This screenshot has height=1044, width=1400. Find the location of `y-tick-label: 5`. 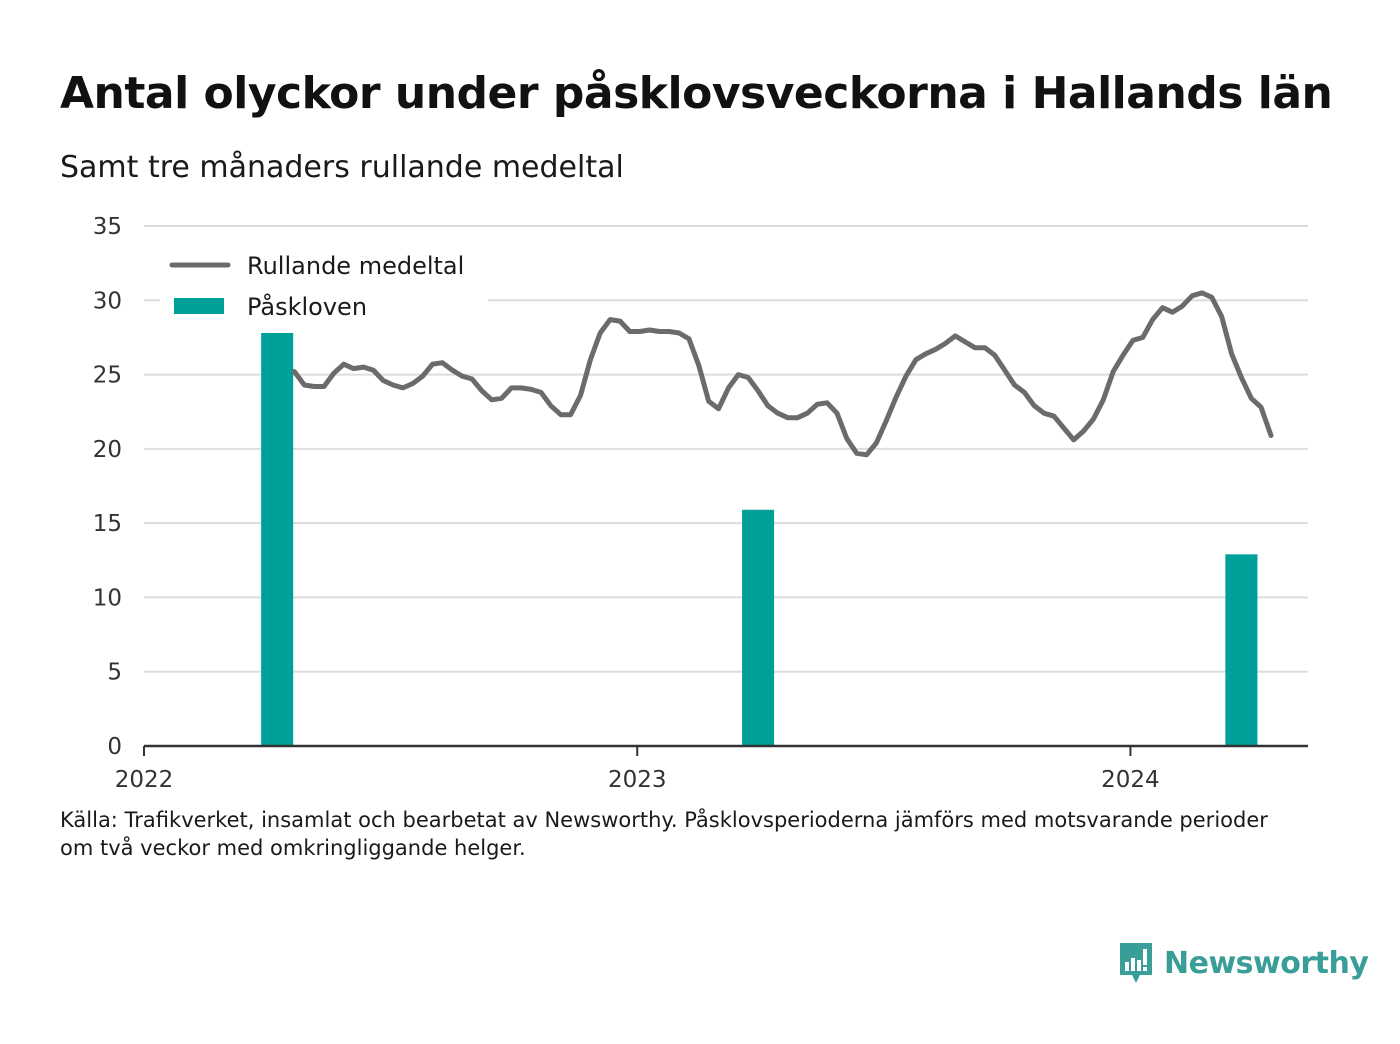

y-tick-label: 5 is located at coordinates (114, 673).